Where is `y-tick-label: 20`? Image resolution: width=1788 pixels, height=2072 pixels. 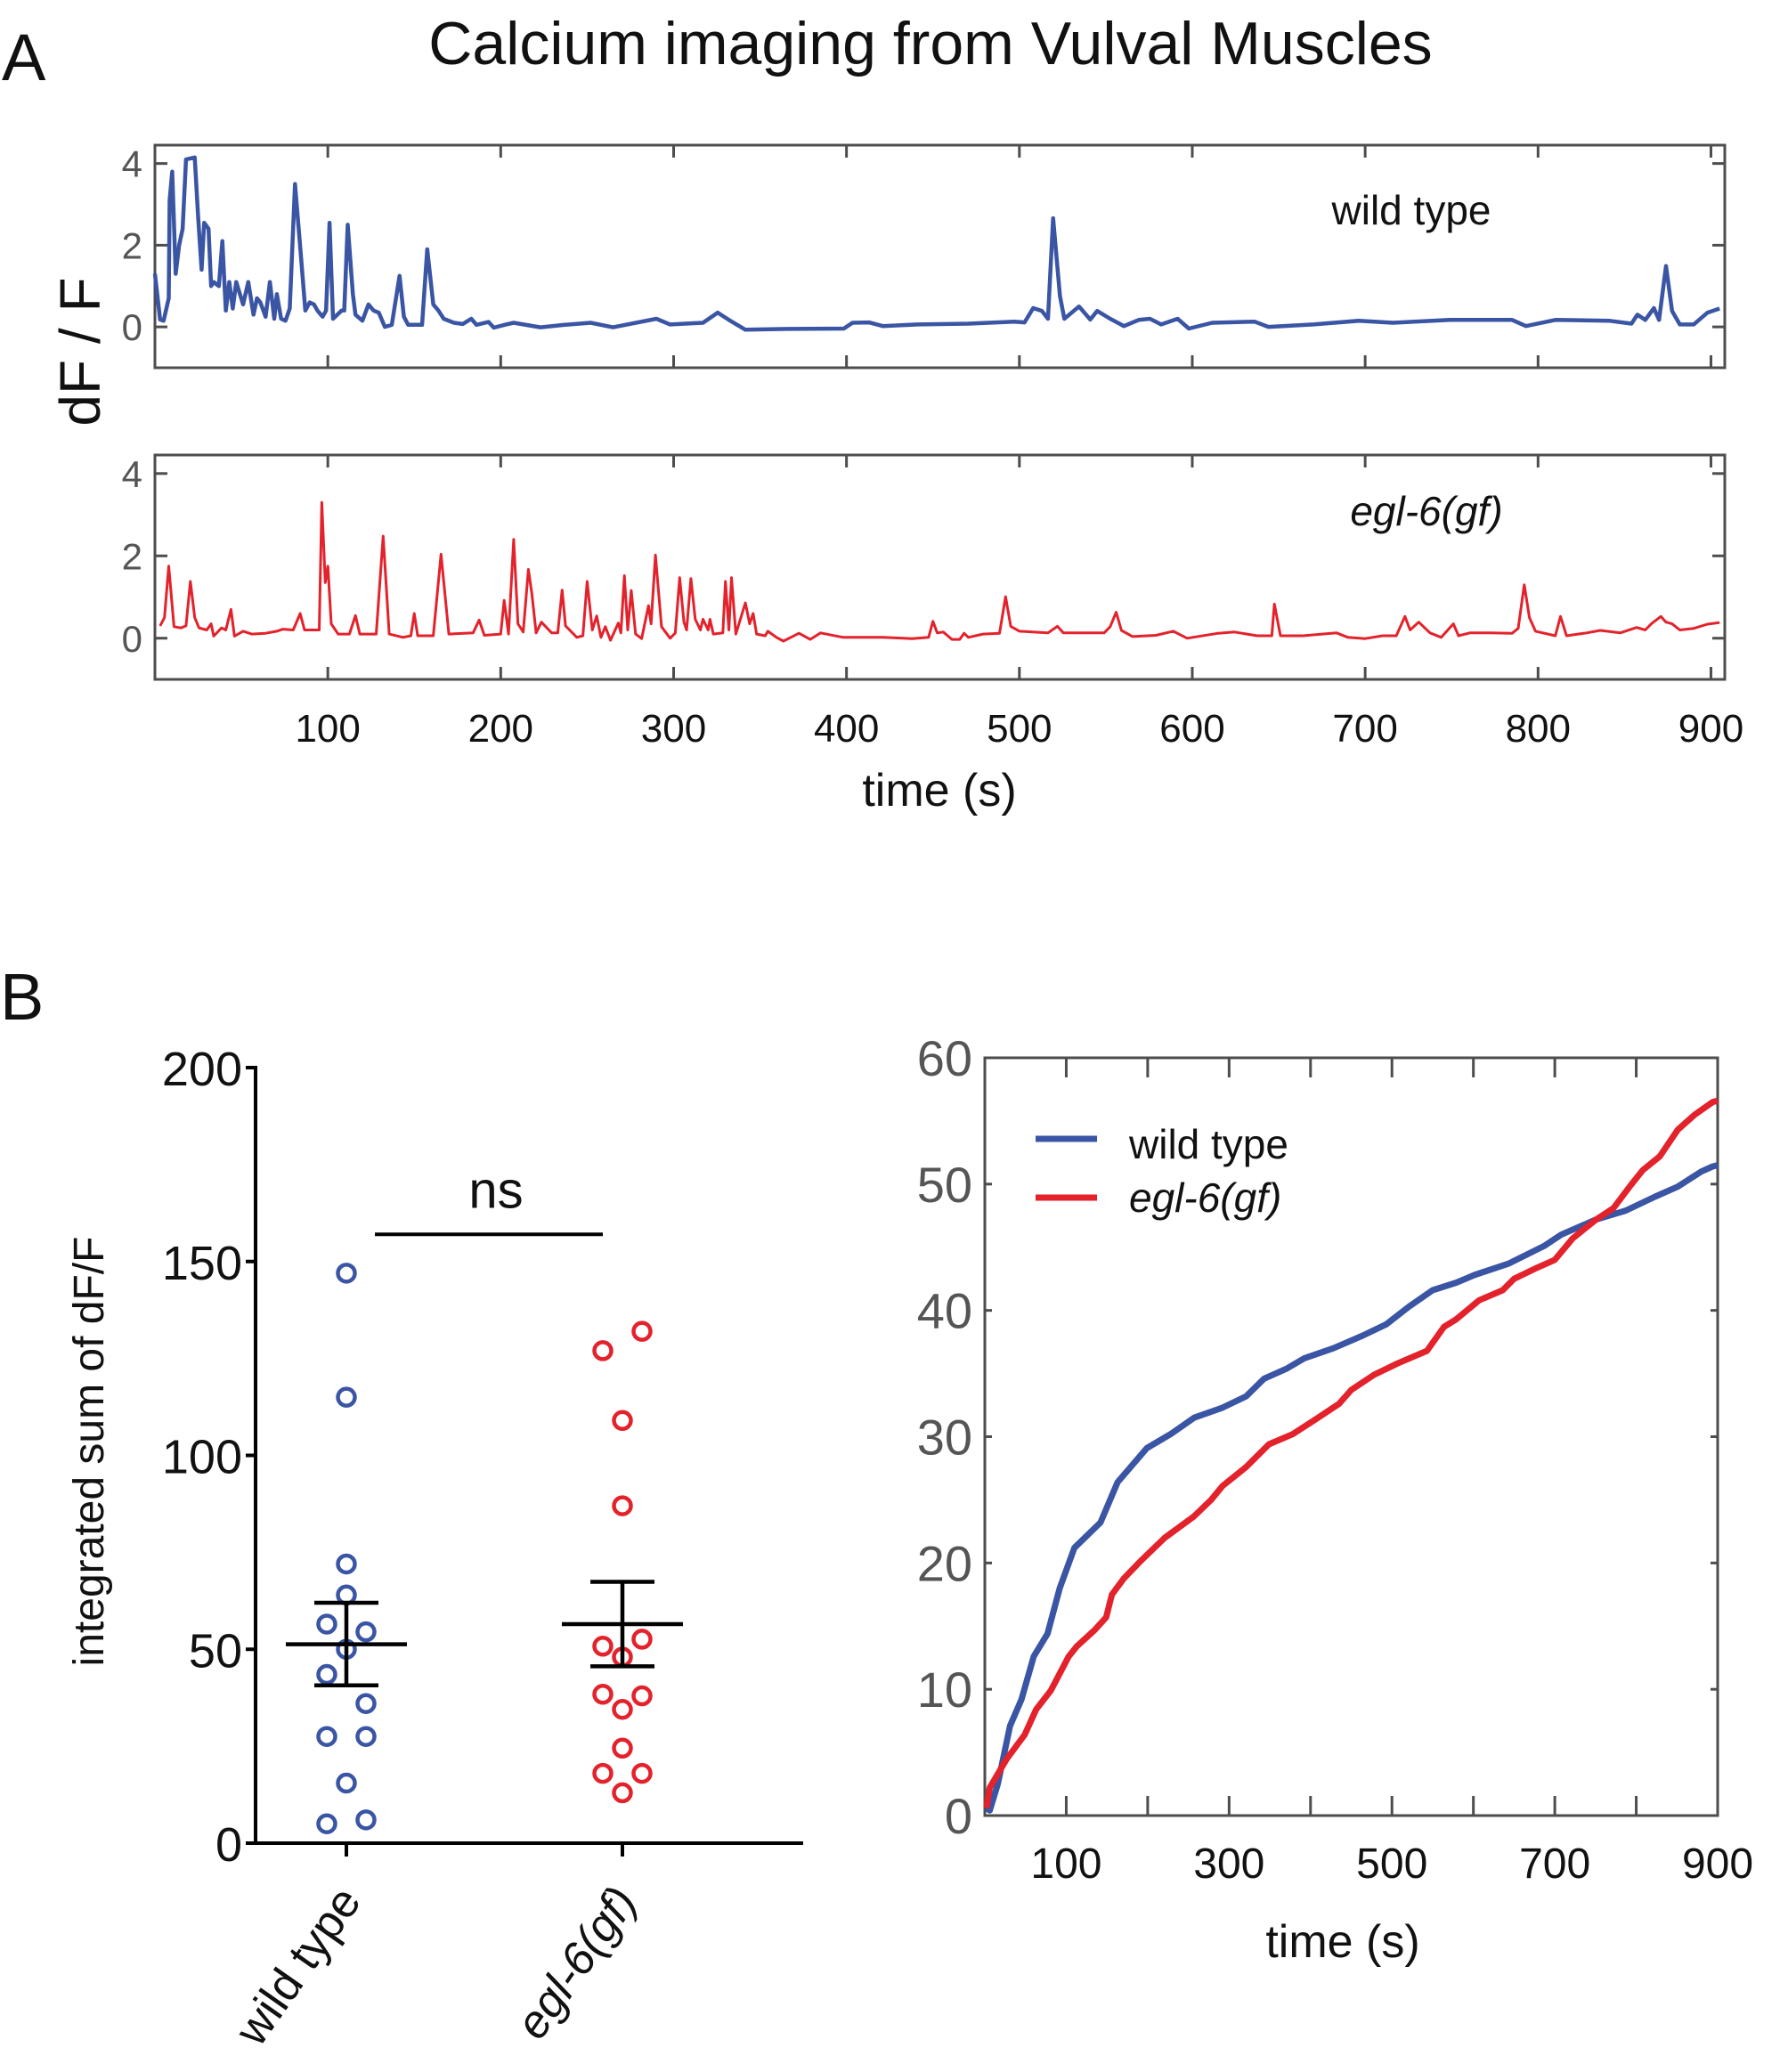 y-tick-label: 20 is located at coordinates (945, 1563).